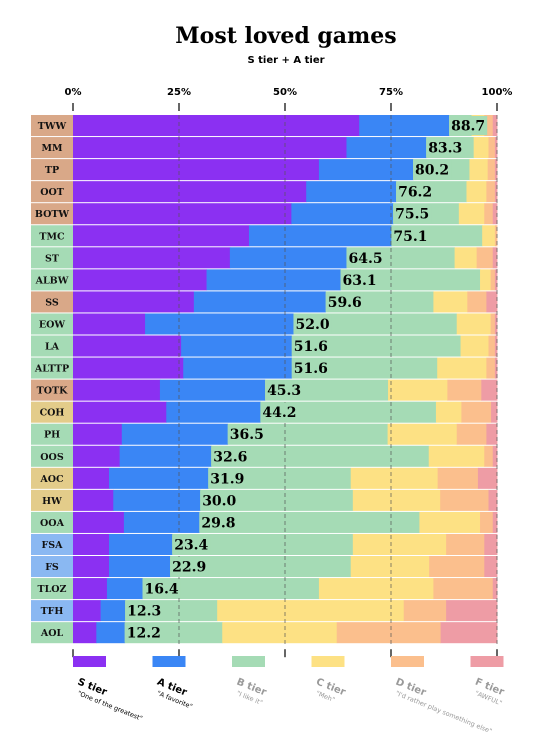 The width and height of the screenshot is (540, 752). I want to click on game-label: TMC, so click(52, 236).